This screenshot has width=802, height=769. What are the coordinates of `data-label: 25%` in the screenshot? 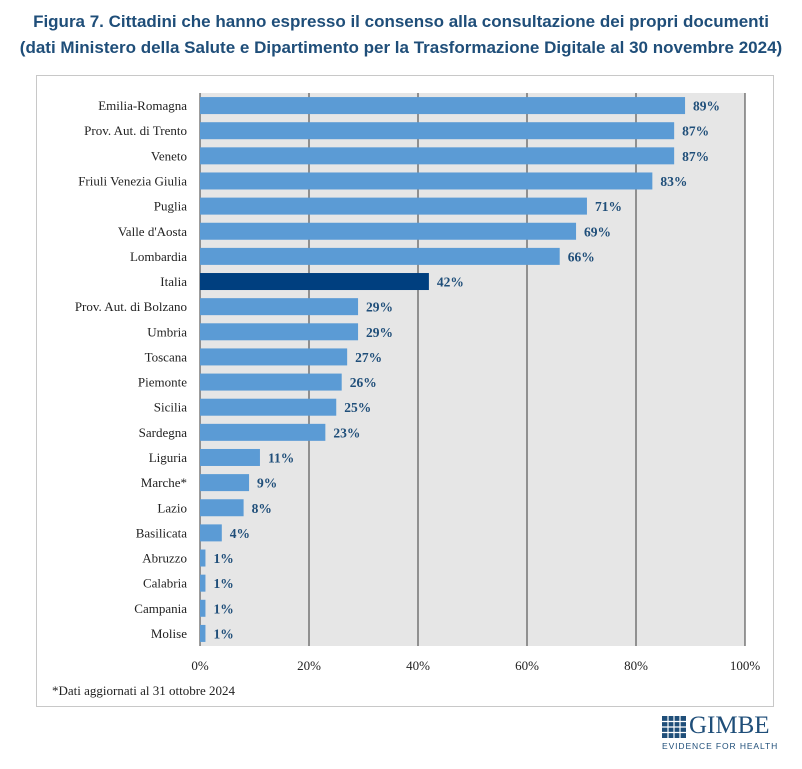 It's located at (357, 407).